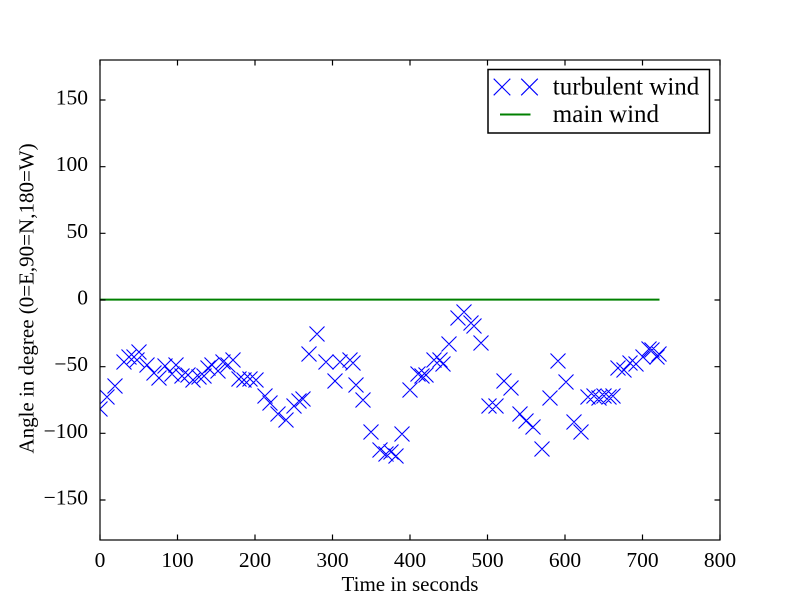 The width and height of the screenshot is (800, 600). Describe the element at coordinates (27, 298) in the screenshot. I see `svg-text:Angle in degree (0=E,90=N,180=: Angle in degree (0=E,90=N,180=W)` at that location.